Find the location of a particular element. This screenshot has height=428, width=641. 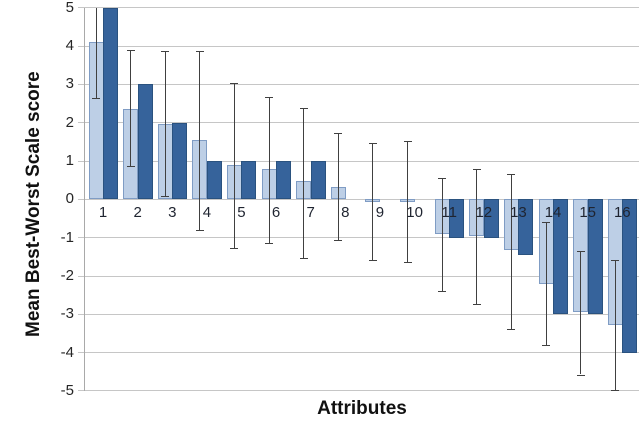

x-tick-label: 5 is located at coordinates (241, 213).